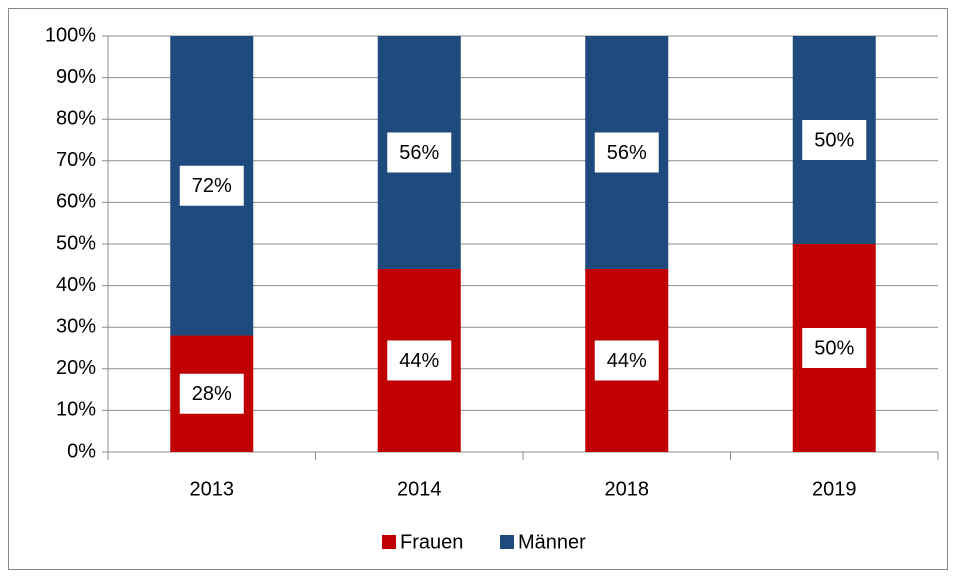 The image size is (956, 578). Describe the element at coordinates (834, 489) in the screenshot. I see `x-tick-label: 2019` at that location.